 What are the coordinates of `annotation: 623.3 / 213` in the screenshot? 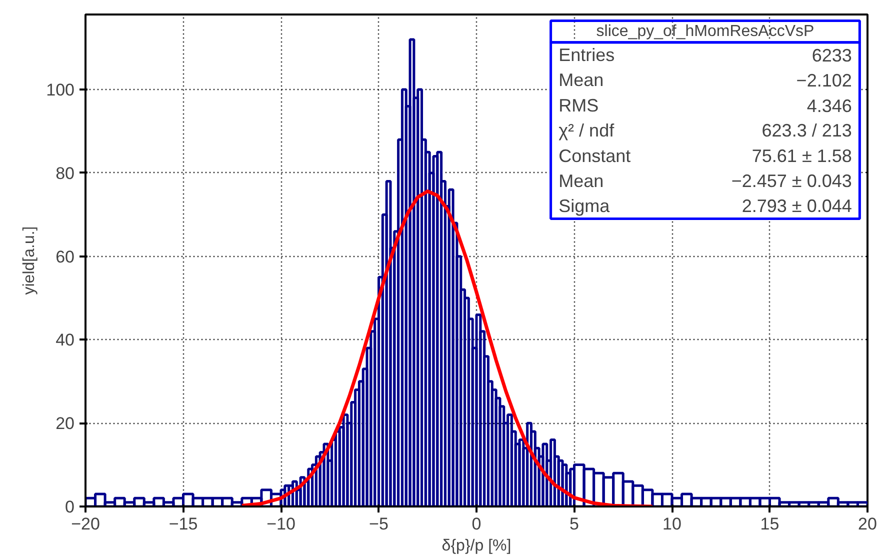 It's located at (807, 130).